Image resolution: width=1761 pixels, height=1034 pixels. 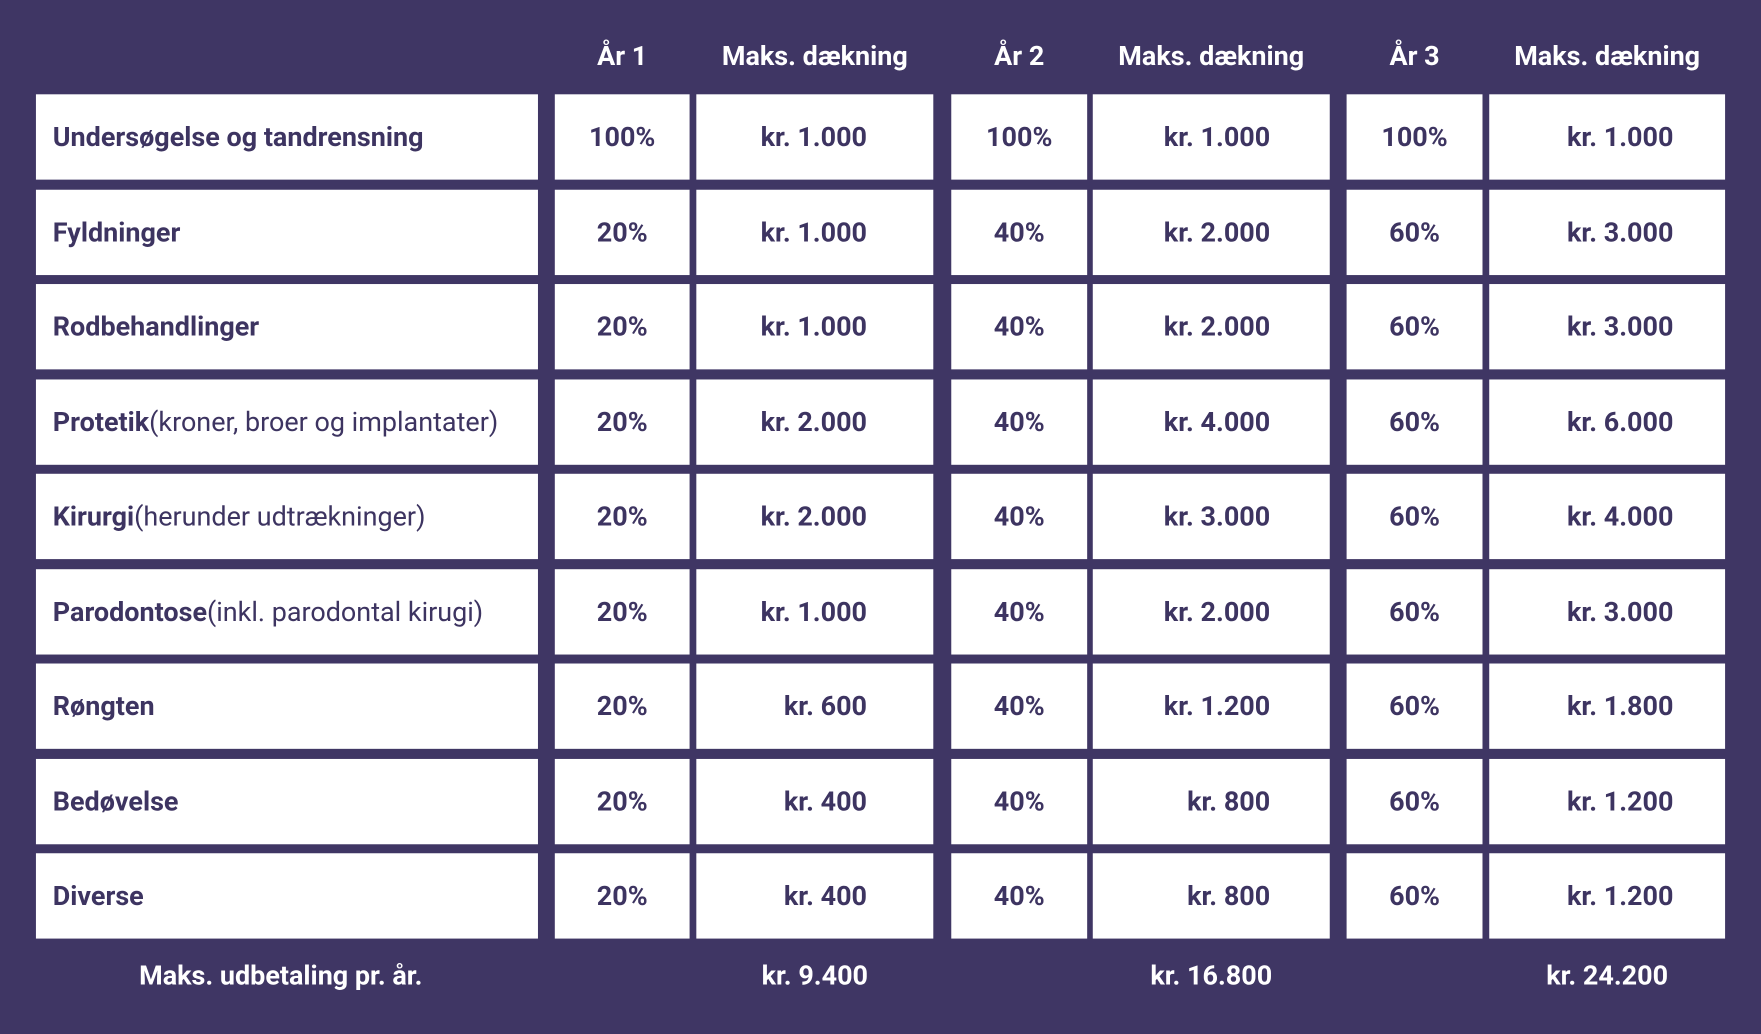 I want to click on column-header: År 3, so click(x=1414, y=56).